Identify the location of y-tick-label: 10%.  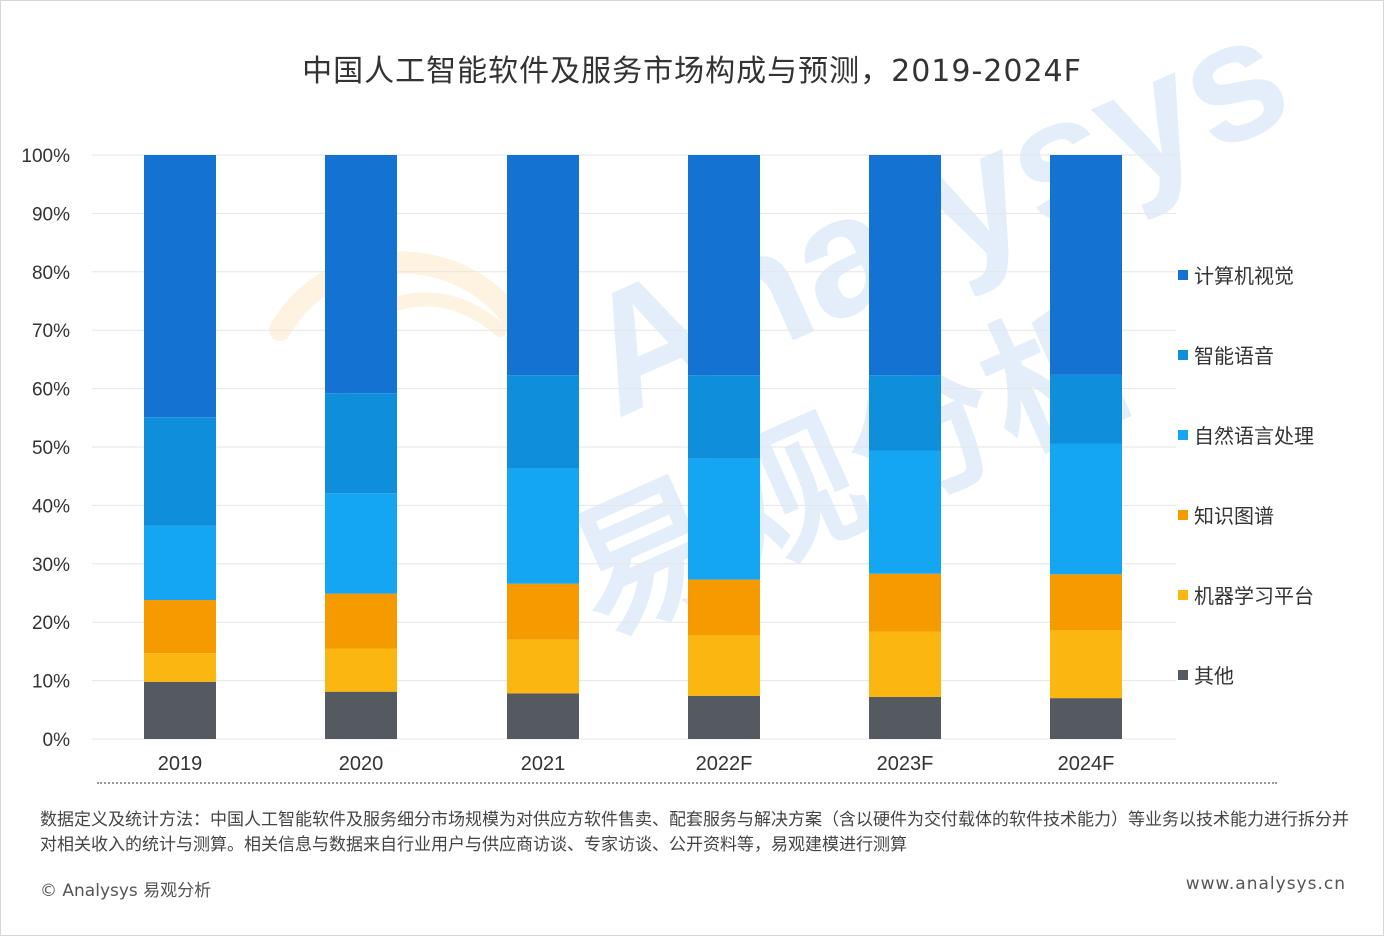
(51, 682).